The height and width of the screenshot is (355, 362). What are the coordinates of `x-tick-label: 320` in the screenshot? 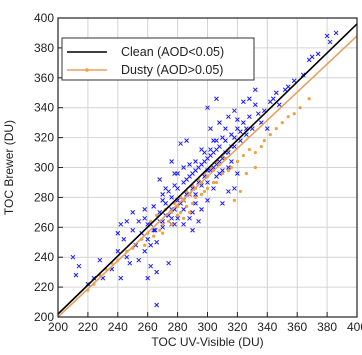 It's located at (237, 327).